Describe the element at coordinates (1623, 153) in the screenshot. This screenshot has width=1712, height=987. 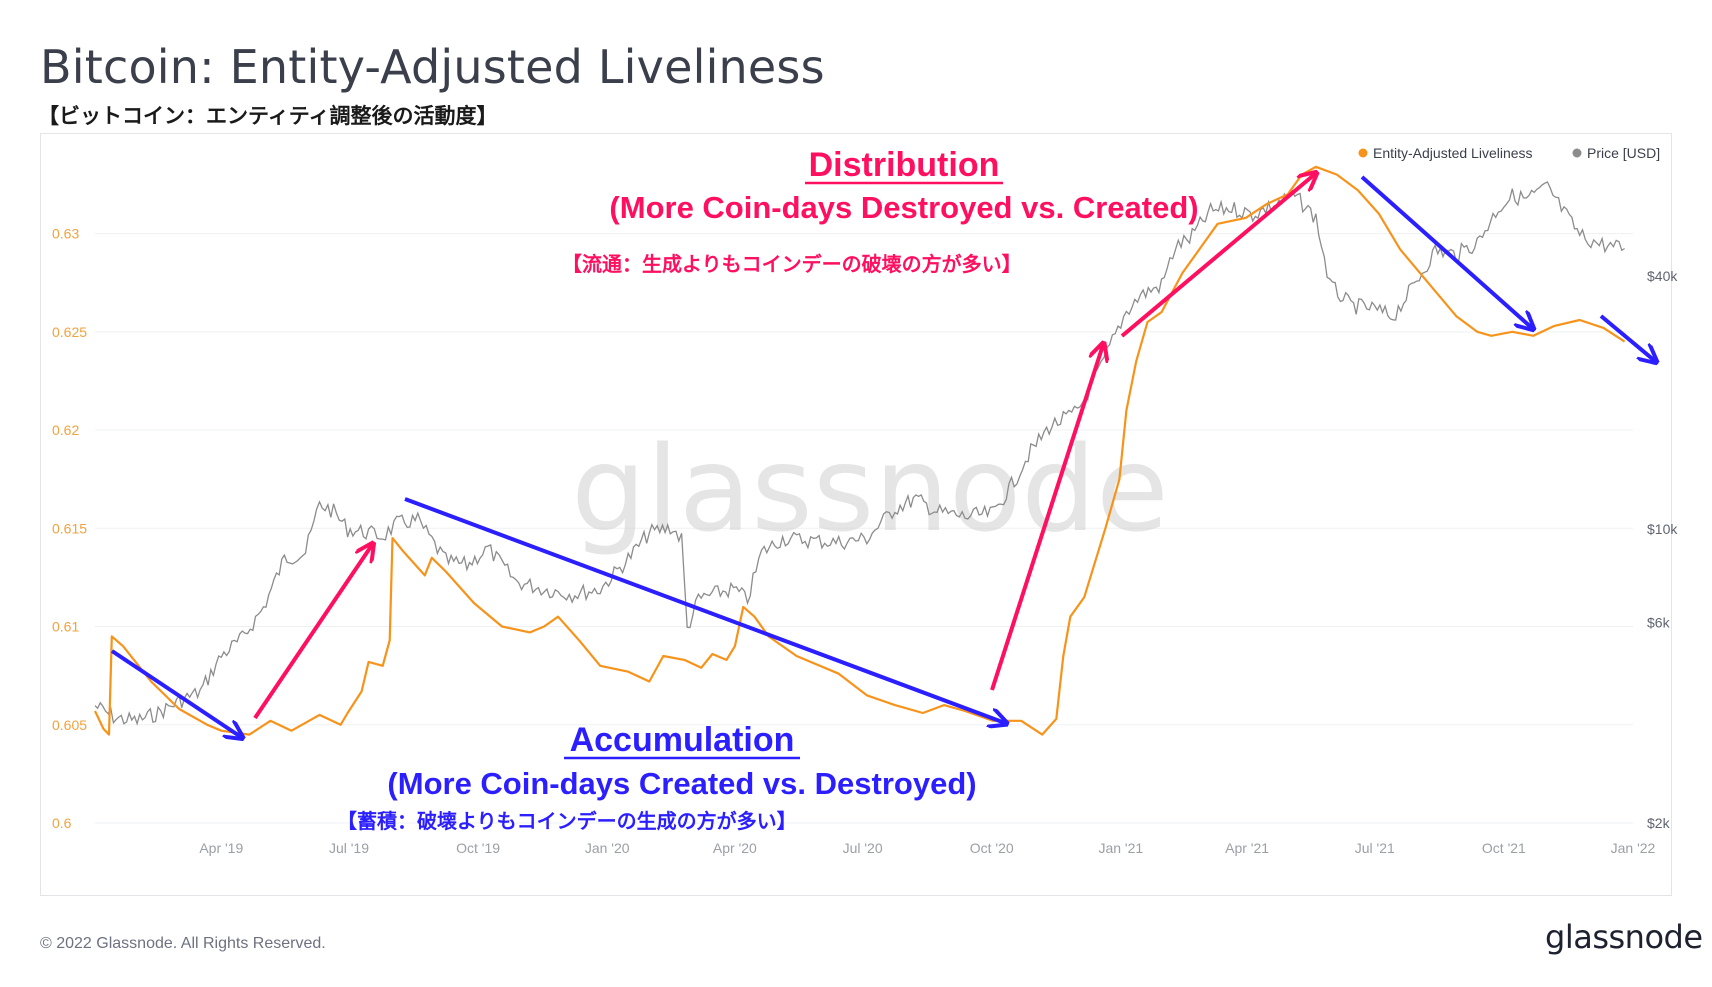
I see `legend-label-price: Price [USD]` at that location.